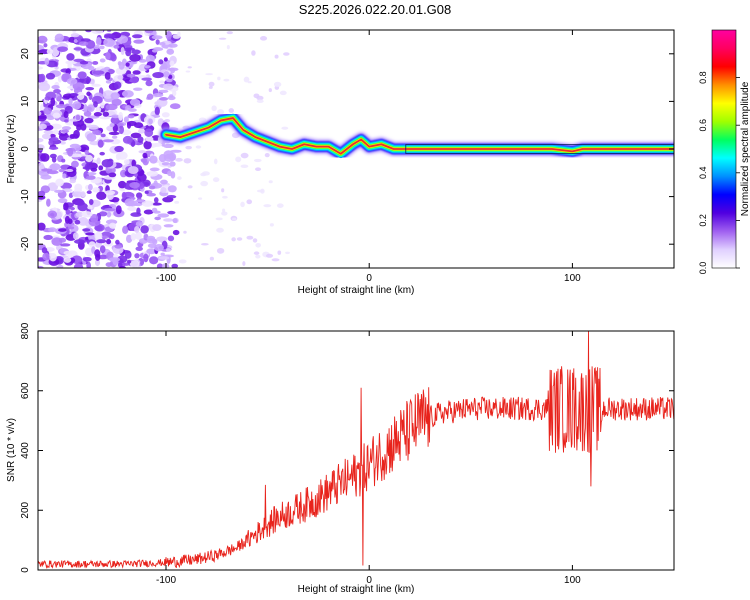  Describe the element at coordinates (164, 149) in the screenshot. I see `spectrogram-noise` at that location.